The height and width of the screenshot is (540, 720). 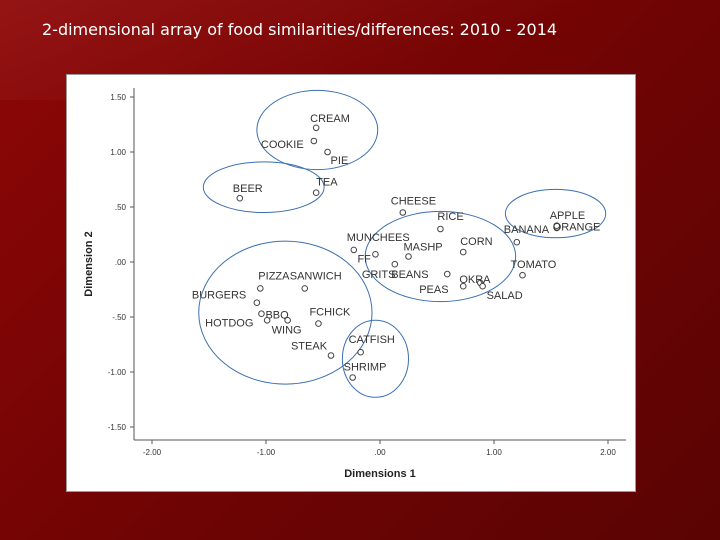 What do you see at coordinates (257, 302) in the screenshot?
I see `data-point-burgers` at bounding box center [257, 302].